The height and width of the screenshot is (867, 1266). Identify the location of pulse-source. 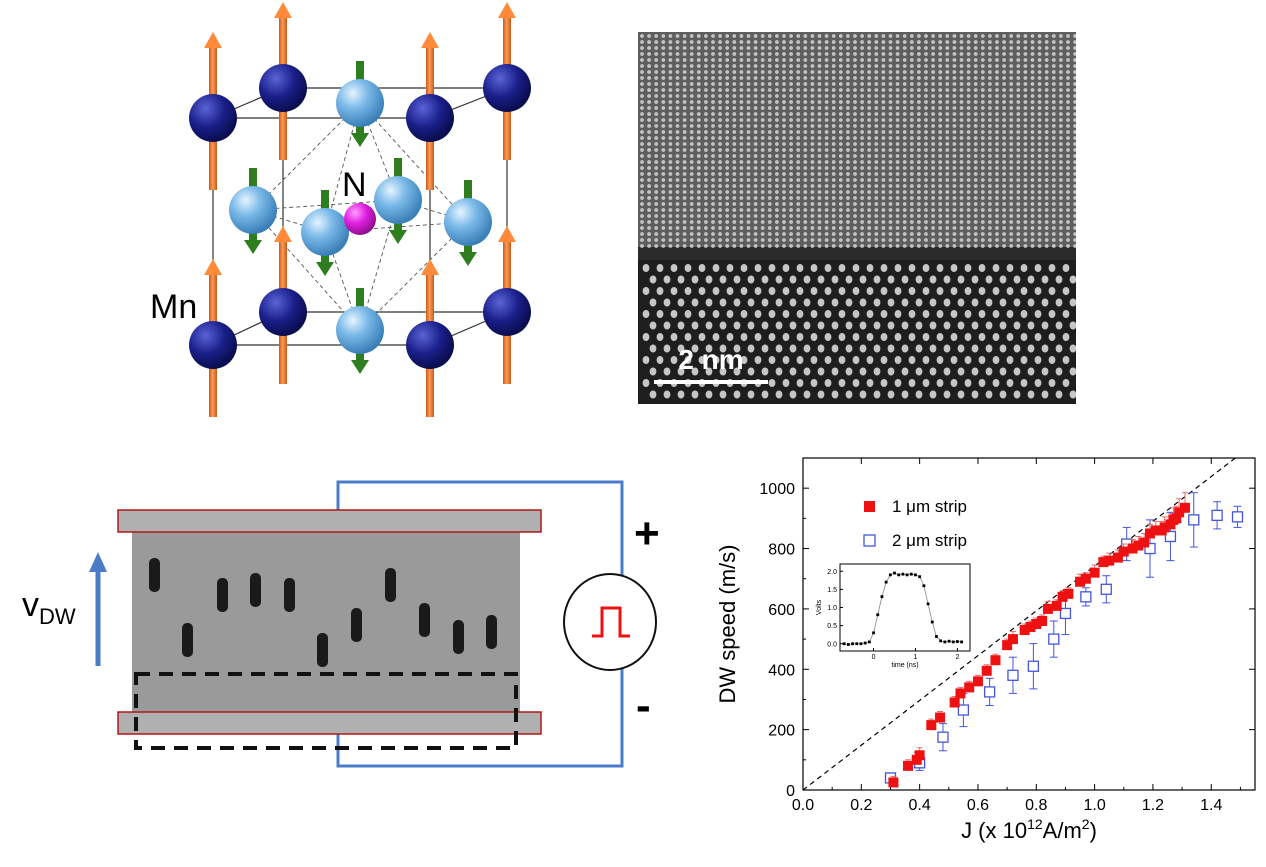
(610, 622).